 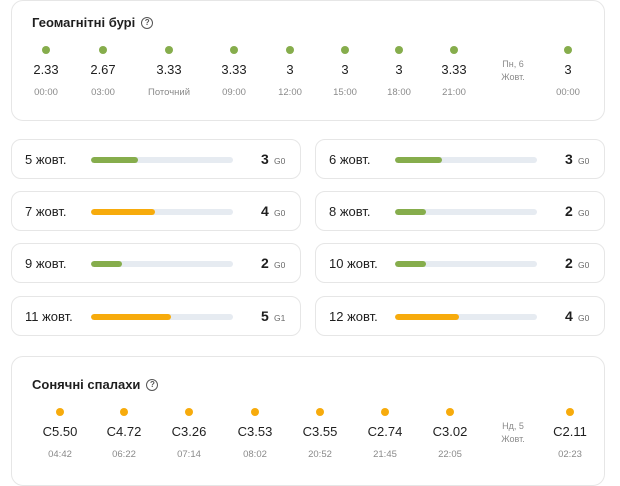 What do you see at coordinates (86, 384) in the screenshot?
I see `flares-title-text: Сонячні спалахи` at bounding box center [86, 384].